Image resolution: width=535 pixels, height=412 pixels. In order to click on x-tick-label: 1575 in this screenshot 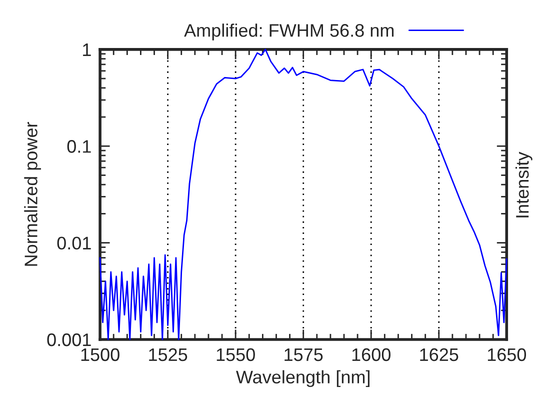, I will do `click(303, 355)`.